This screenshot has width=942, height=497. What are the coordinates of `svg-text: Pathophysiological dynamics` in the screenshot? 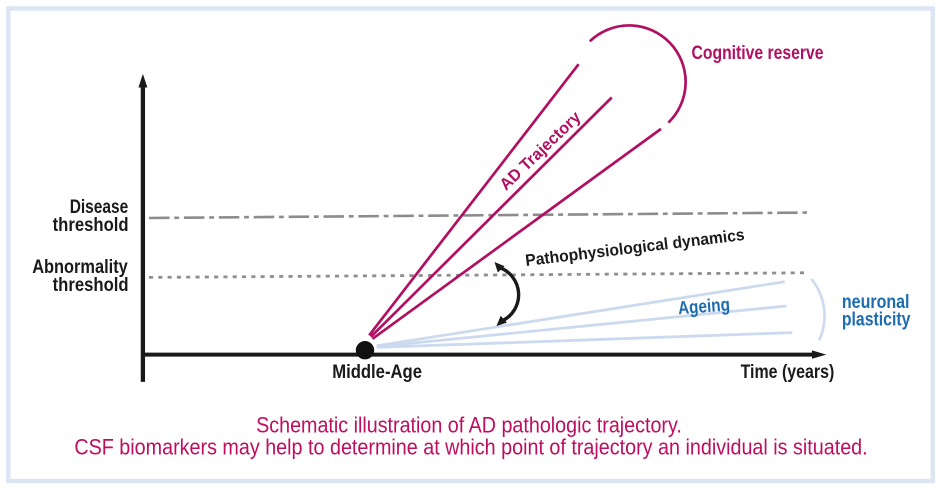 It's located at (634, 248).